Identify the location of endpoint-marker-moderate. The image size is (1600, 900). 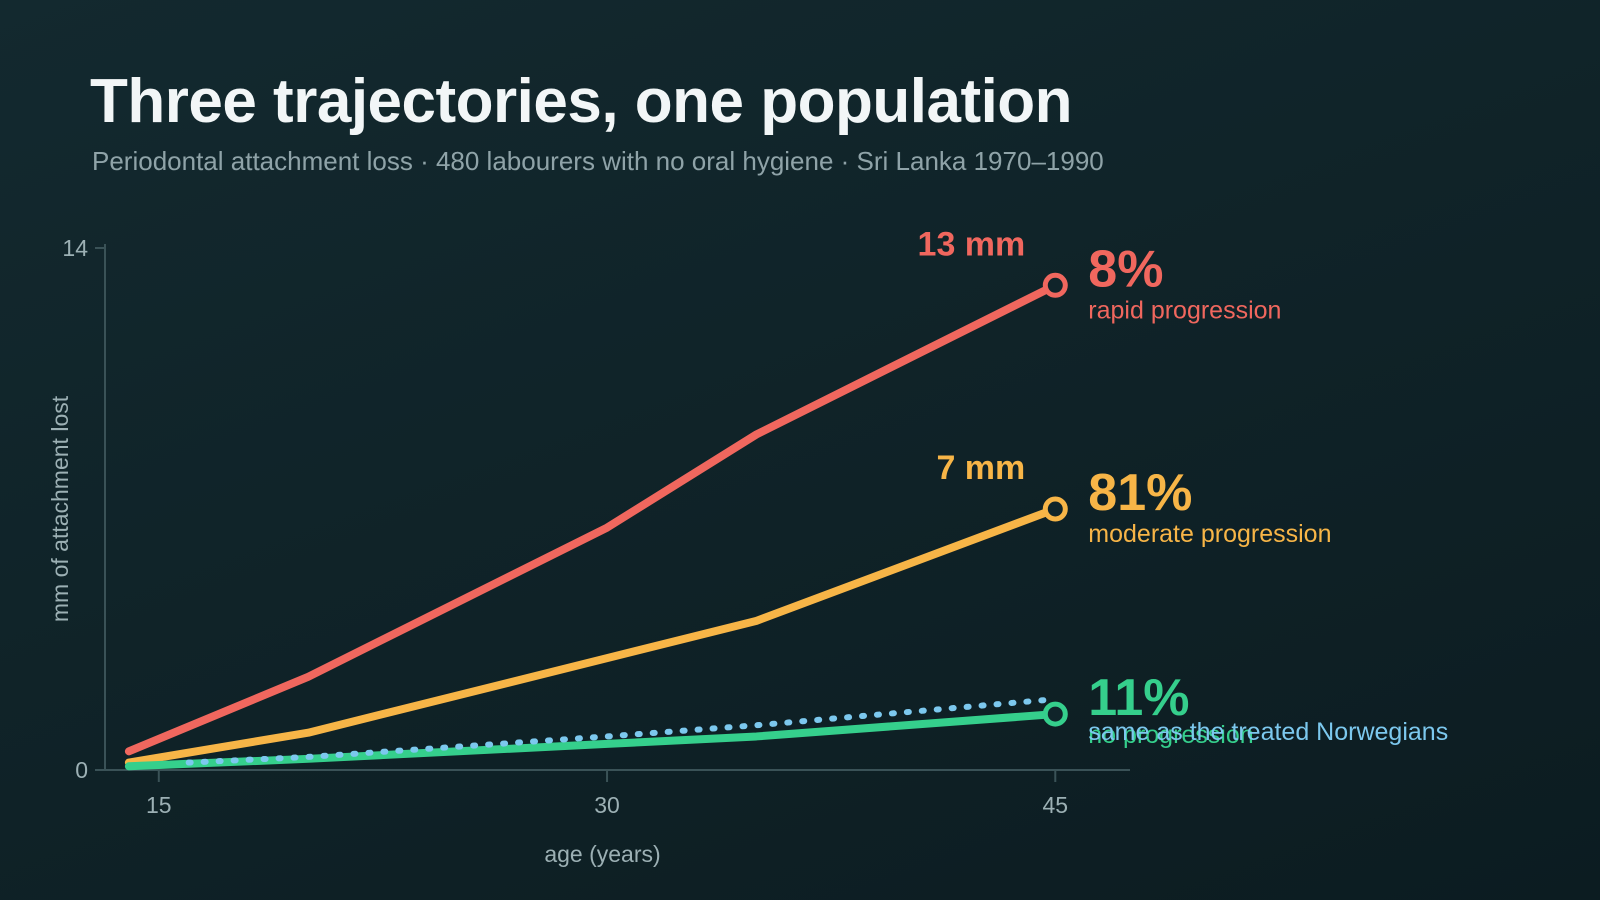
(1055, 509).